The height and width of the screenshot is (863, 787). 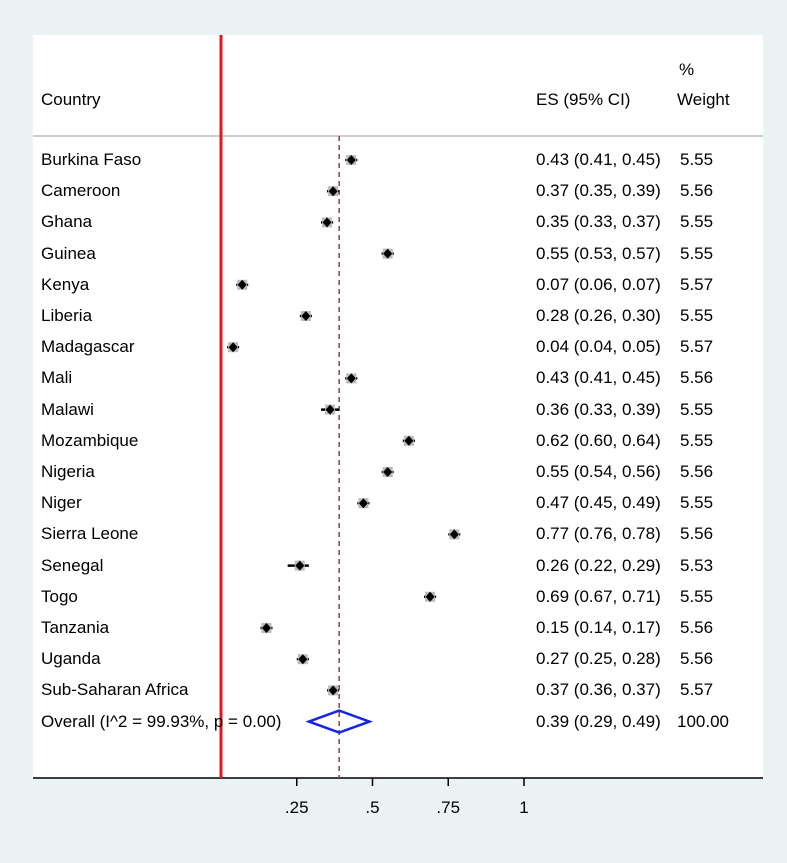 I want to click on study-es-ci: 0.15 (0.14, 0.17), so click(x=598, y=627).